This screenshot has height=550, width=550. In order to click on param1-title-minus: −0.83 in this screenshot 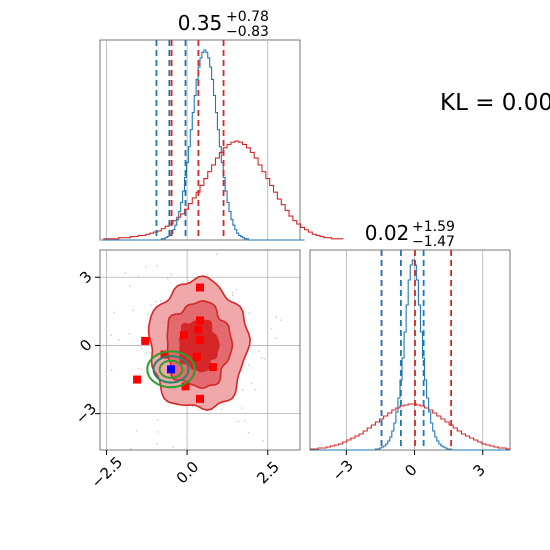, I will do `click(247, 32)`.